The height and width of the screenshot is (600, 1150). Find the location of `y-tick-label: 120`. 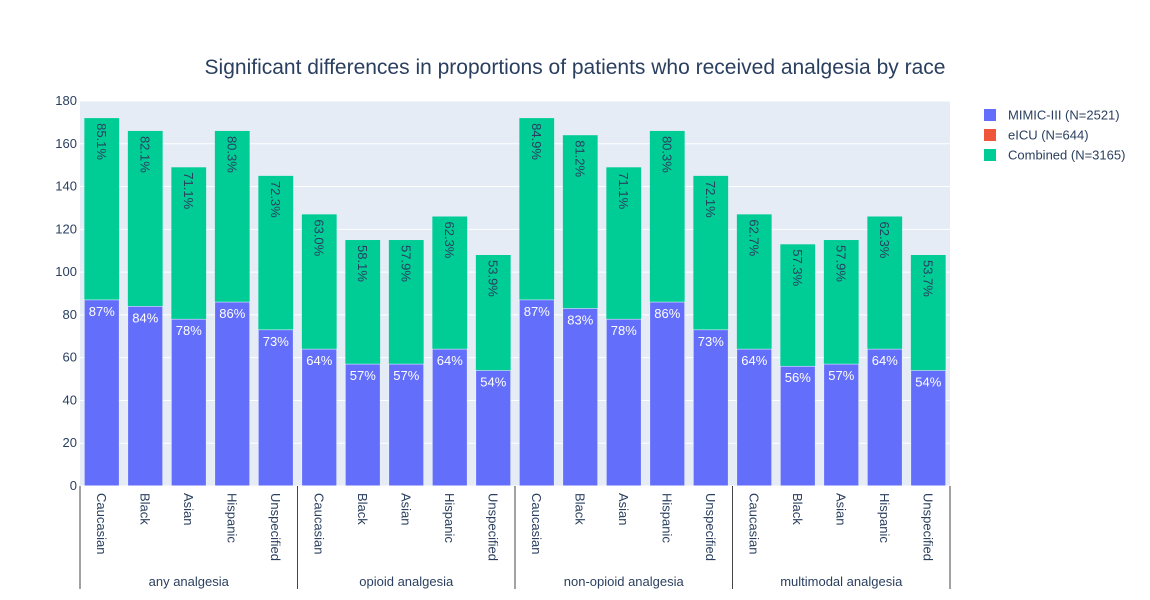

y-tick-label: 120 is located at coordinates (66, 228).